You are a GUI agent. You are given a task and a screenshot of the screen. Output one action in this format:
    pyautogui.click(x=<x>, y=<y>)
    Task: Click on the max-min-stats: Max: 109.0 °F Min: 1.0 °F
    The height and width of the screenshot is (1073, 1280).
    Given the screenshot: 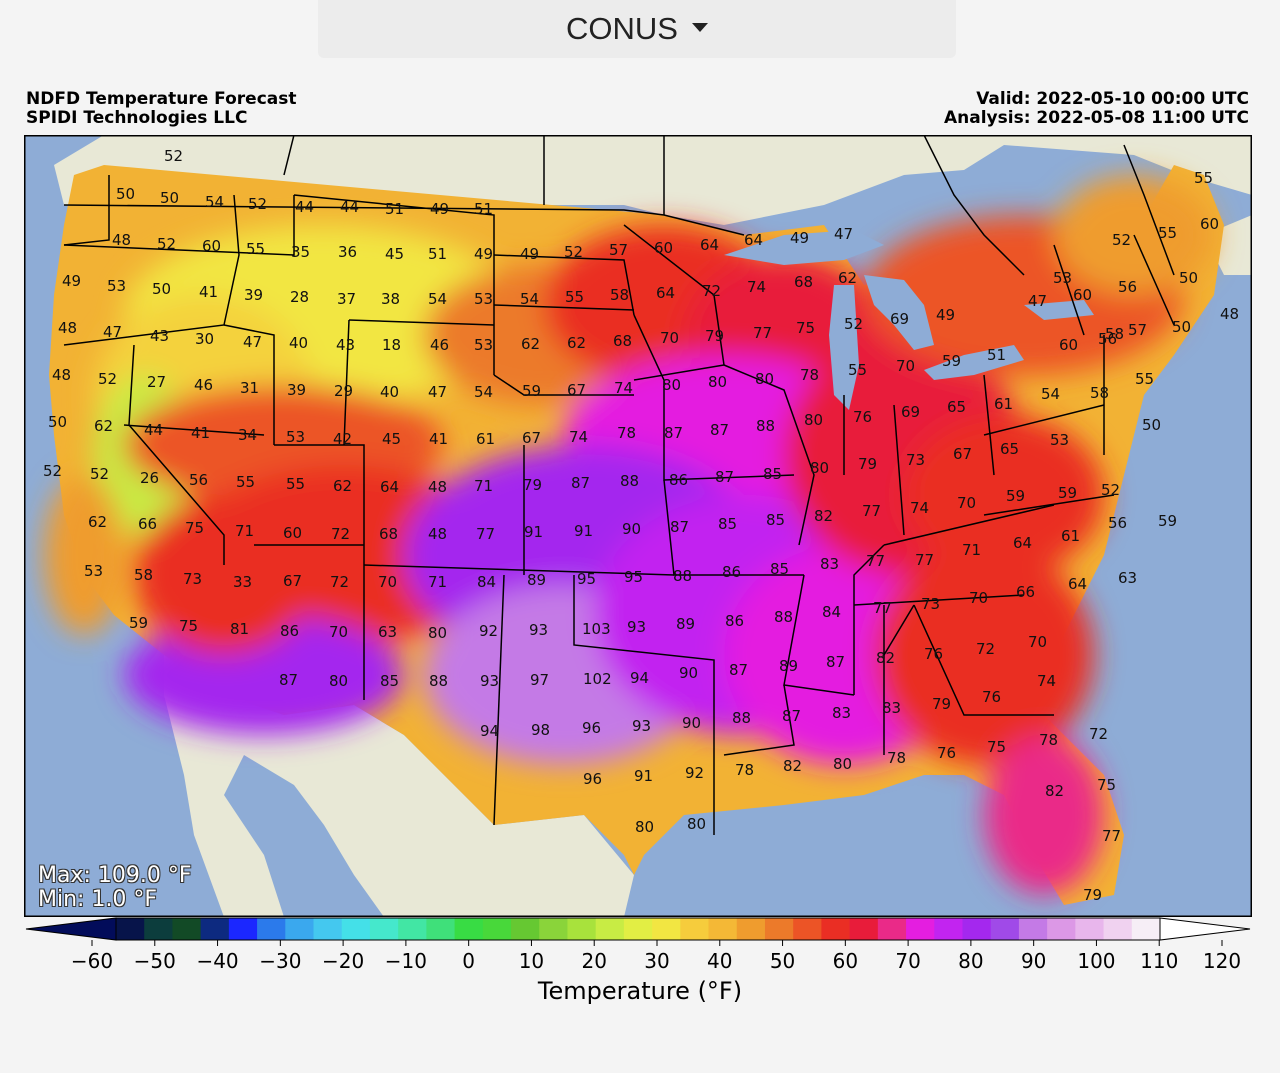 What is the action you would take?
    pyautogui.click(x=115, y=888)
    